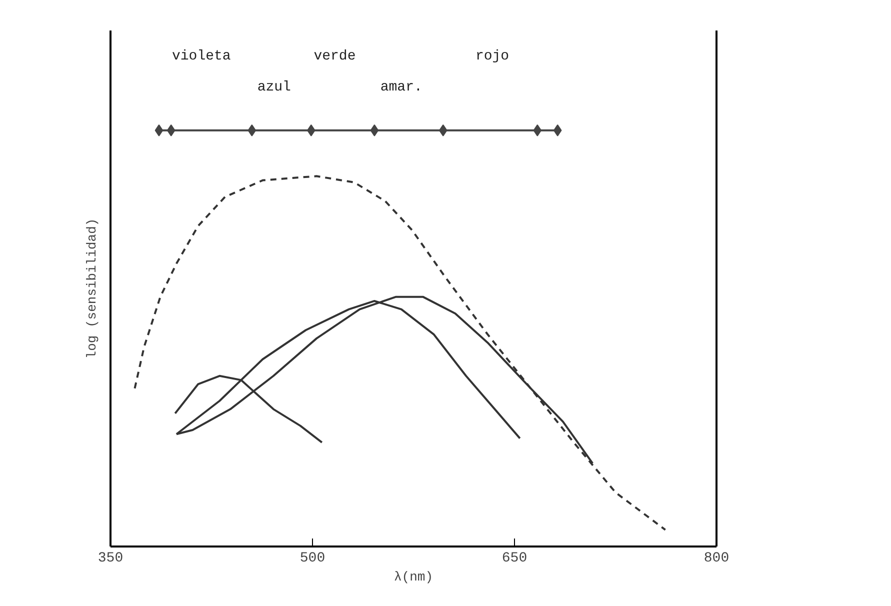  I want to click on text: verde, so click(335, 56).